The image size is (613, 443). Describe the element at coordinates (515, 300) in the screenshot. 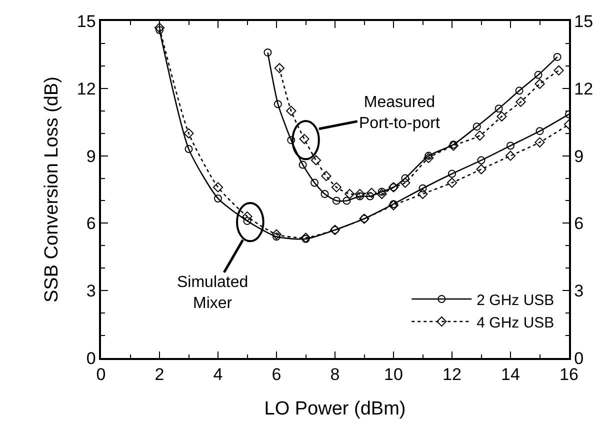

I see `legend-label: 2 GHz USB` at that location.